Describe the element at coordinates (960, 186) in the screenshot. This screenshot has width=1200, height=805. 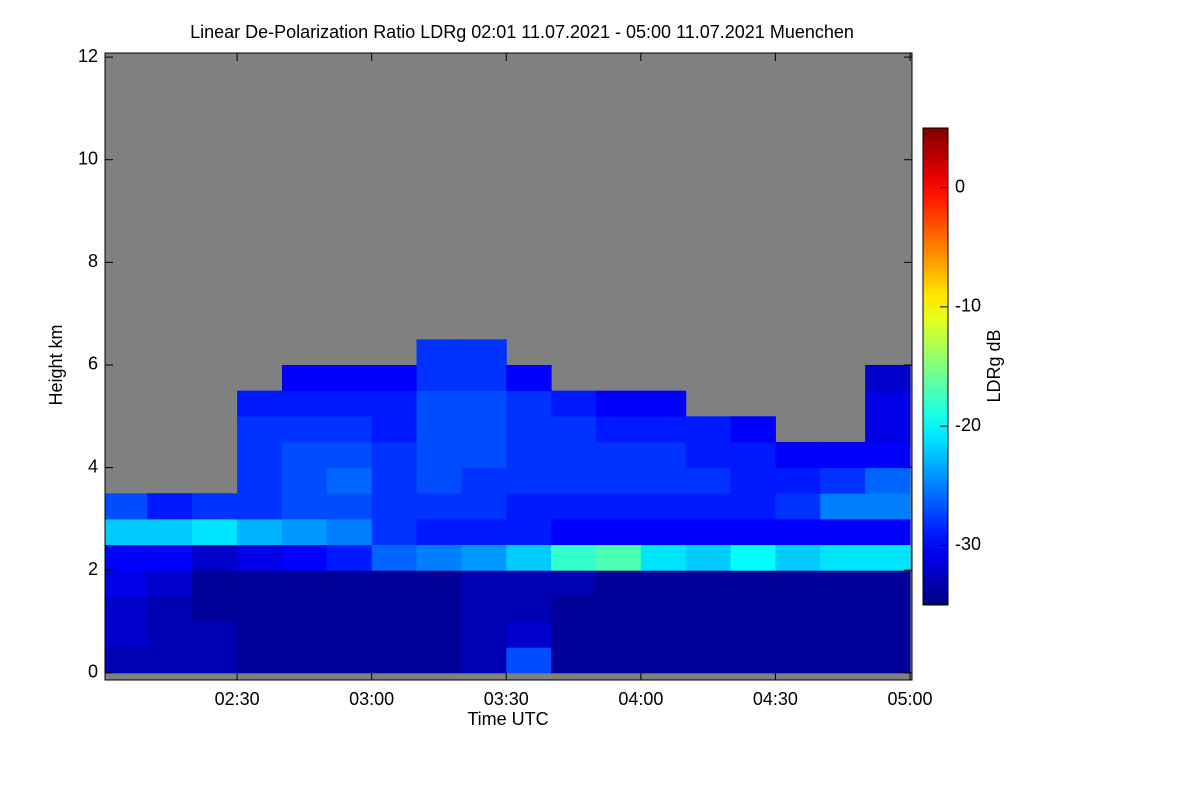
I see `colorbar-tick-label: 0` at that location.